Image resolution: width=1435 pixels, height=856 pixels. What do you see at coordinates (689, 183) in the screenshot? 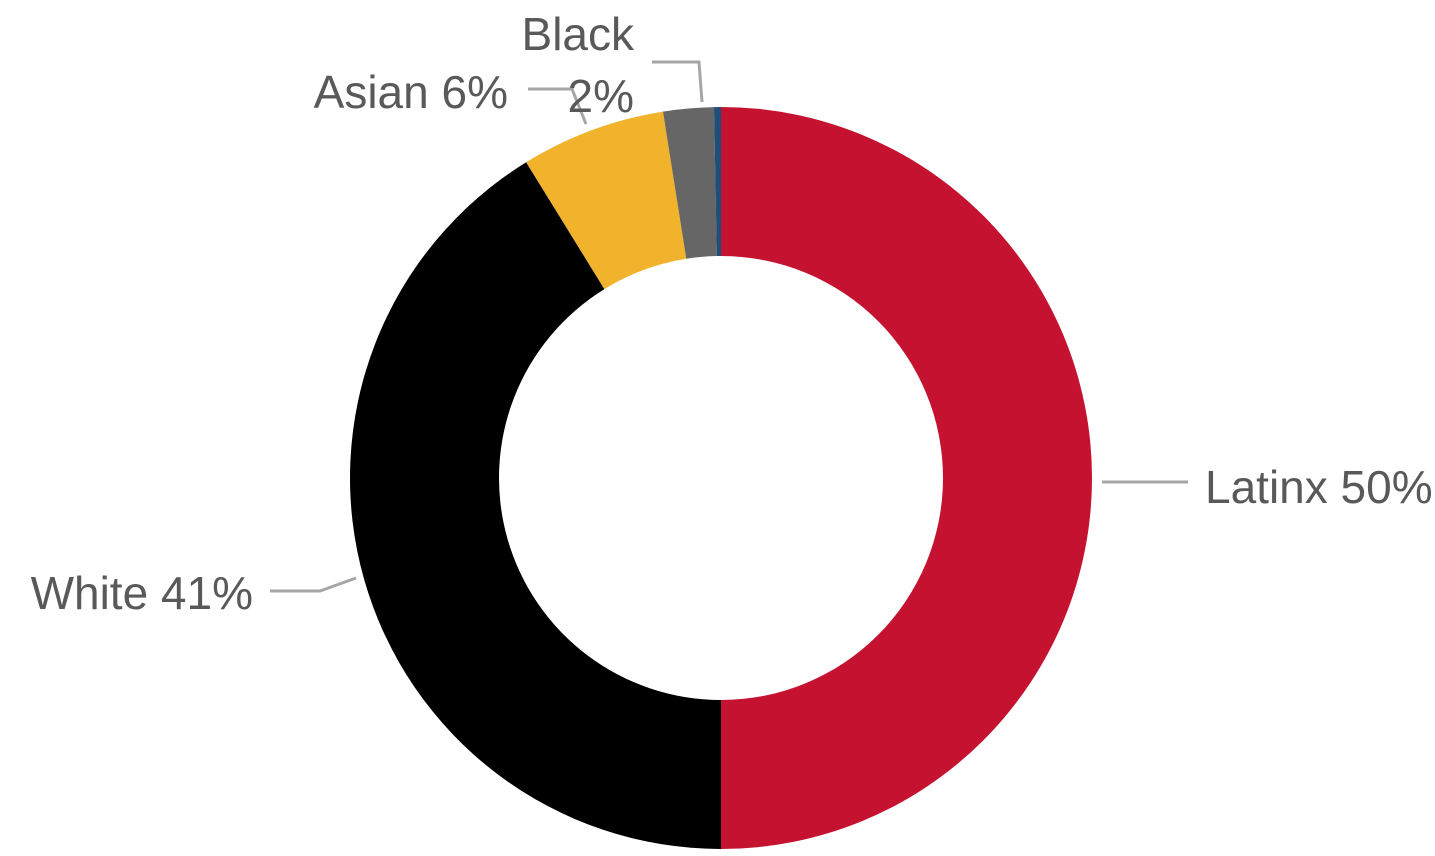
I see `slice-black` at bounding box center [689, 183].